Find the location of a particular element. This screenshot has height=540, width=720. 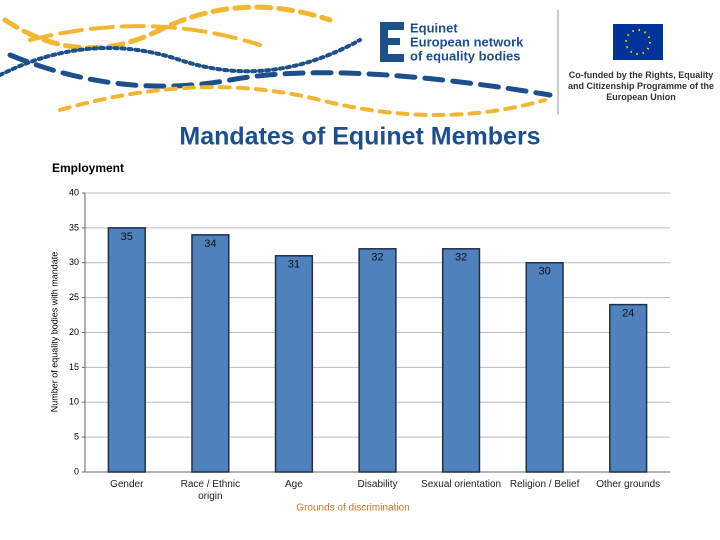

data-label: 35 is located at coordinates (127, 237).